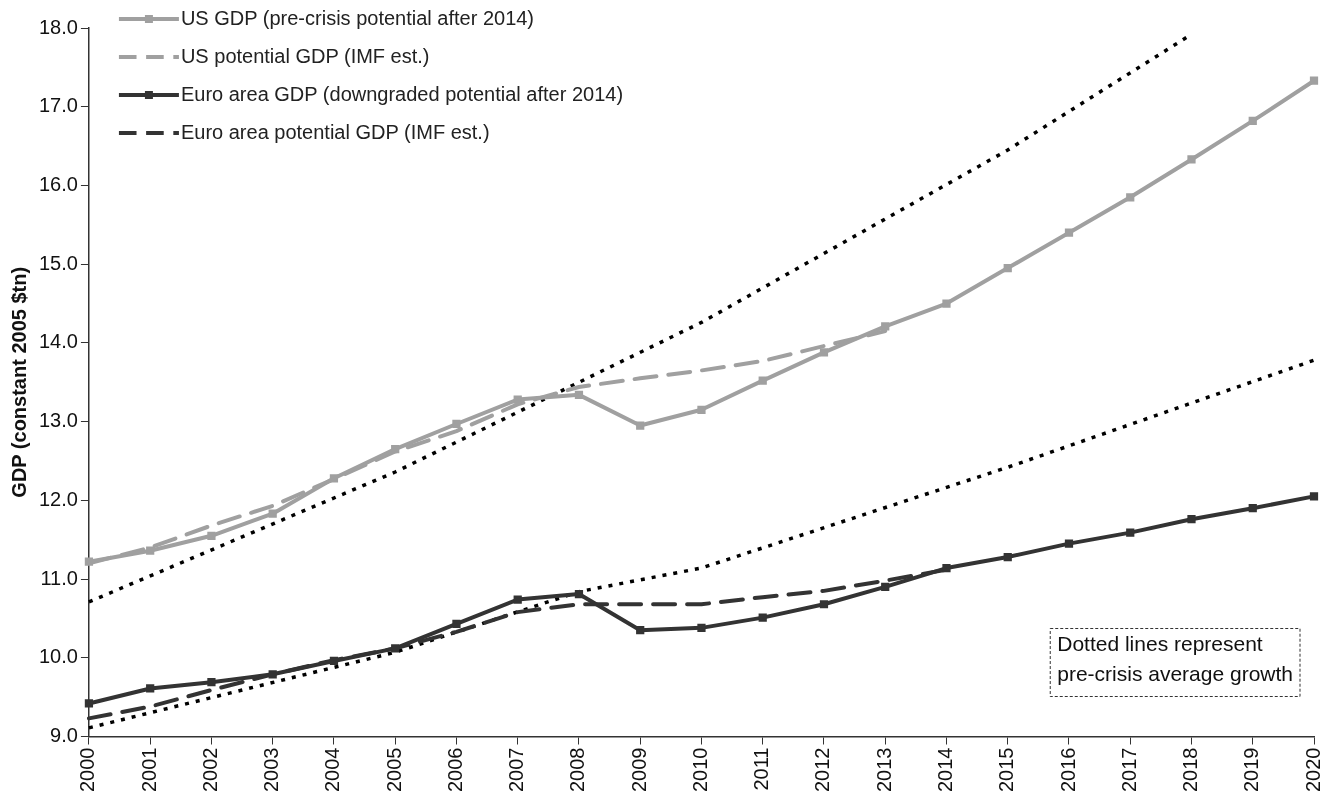 The width and height of the screenshot is (1341, 799). What do you see at coordinates (883, 770) in the screenshot?
I see `x-tick-label: 2013` at bounding box center [883, 770].